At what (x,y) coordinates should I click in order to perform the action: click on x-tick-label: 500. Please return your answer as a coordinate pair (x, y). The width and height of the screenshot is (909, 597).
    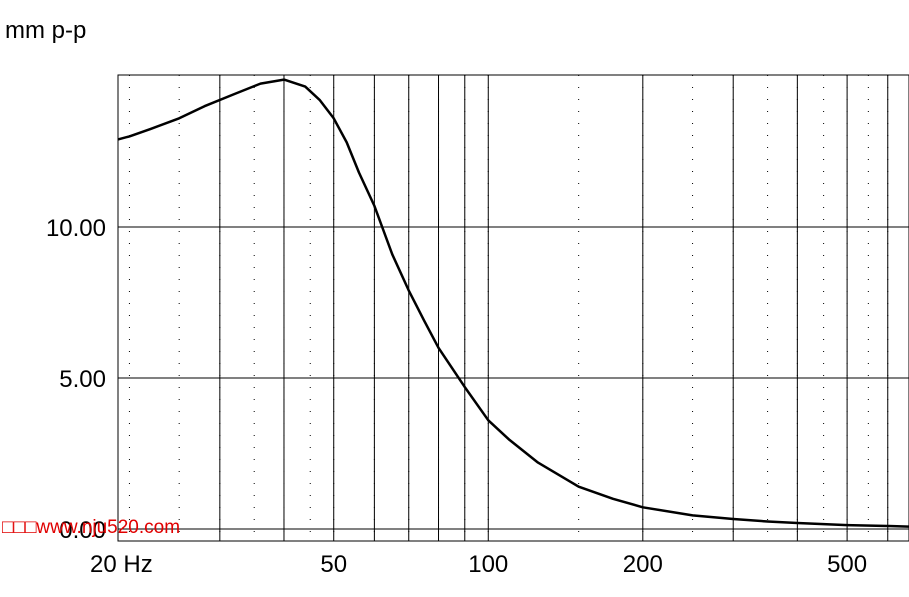
    Looking at the image, I should click on (847, 564).